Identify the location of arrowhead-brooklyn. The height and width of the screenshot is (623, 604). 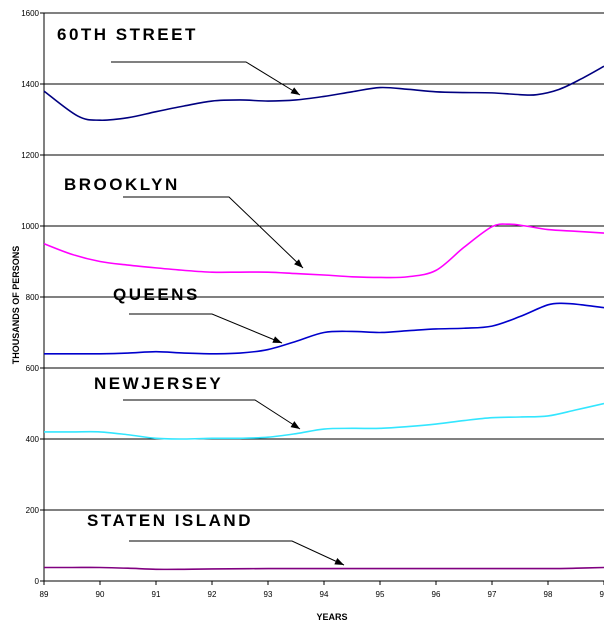
(298, 263).